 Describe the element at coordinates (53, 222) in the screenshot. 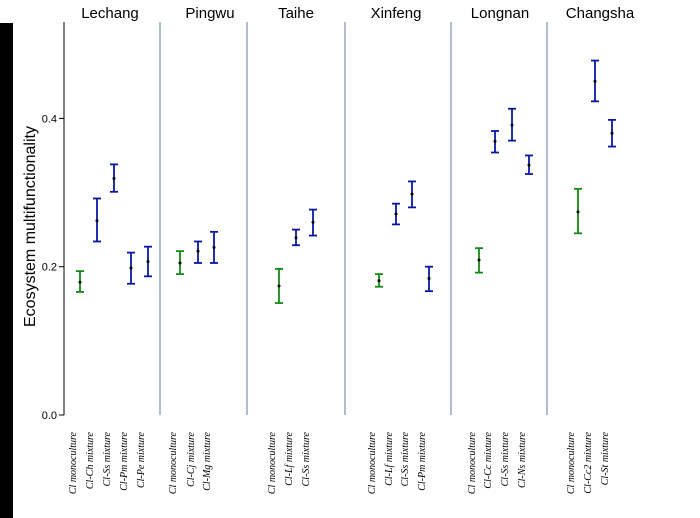

I see `y-axis: 0.0 0.2 0.4` at that location.